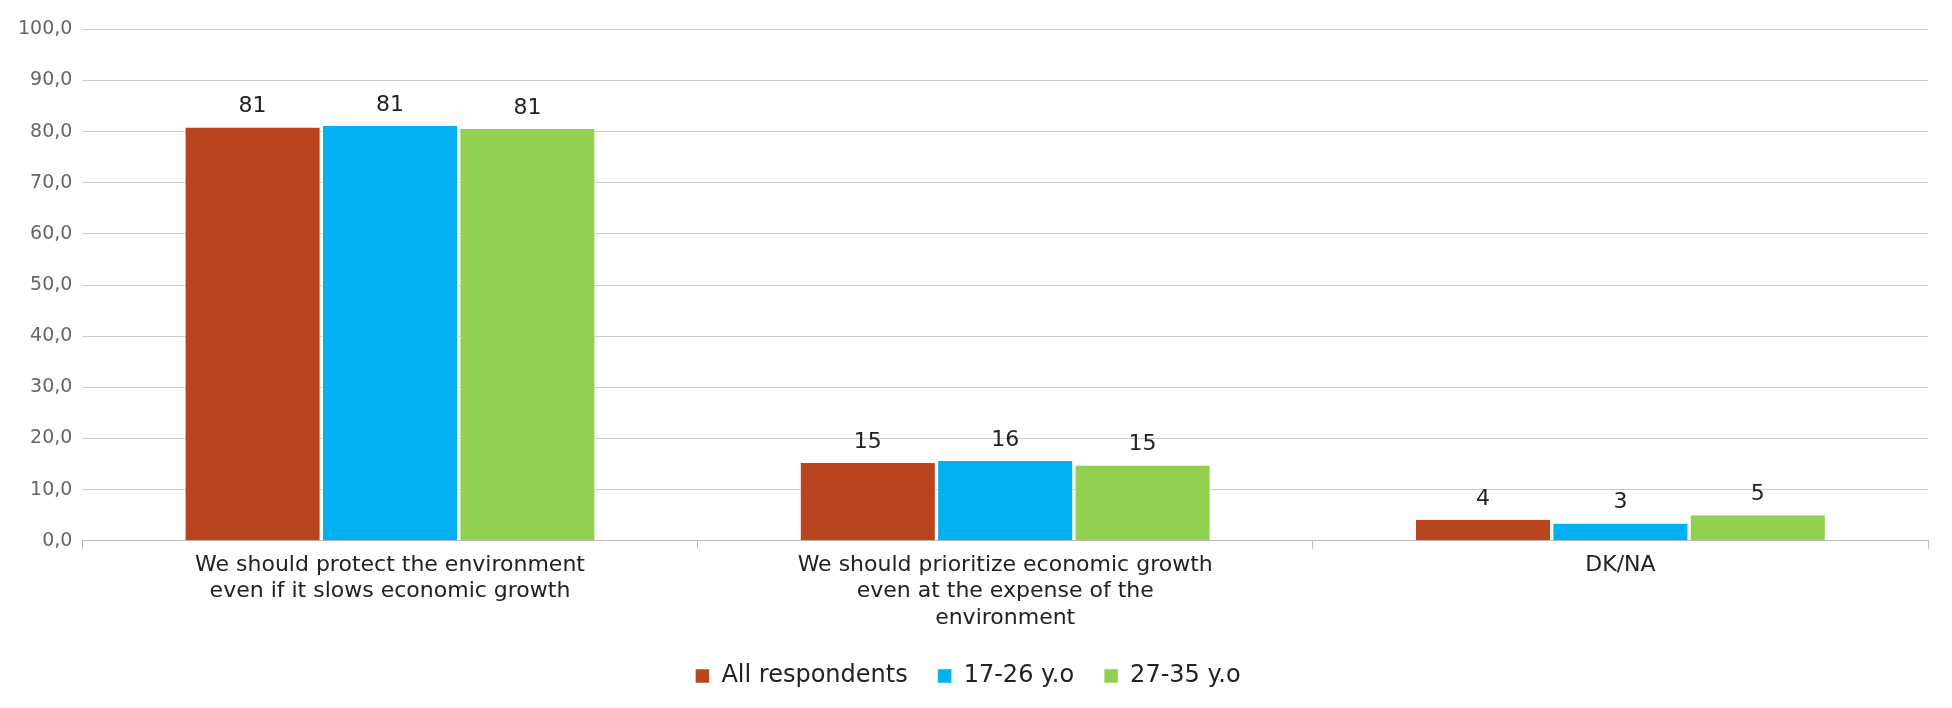 The height and width of the screenshot is (708, 1952). I want to click on legend-label: 27-35 y.o, so click(1185, 674).